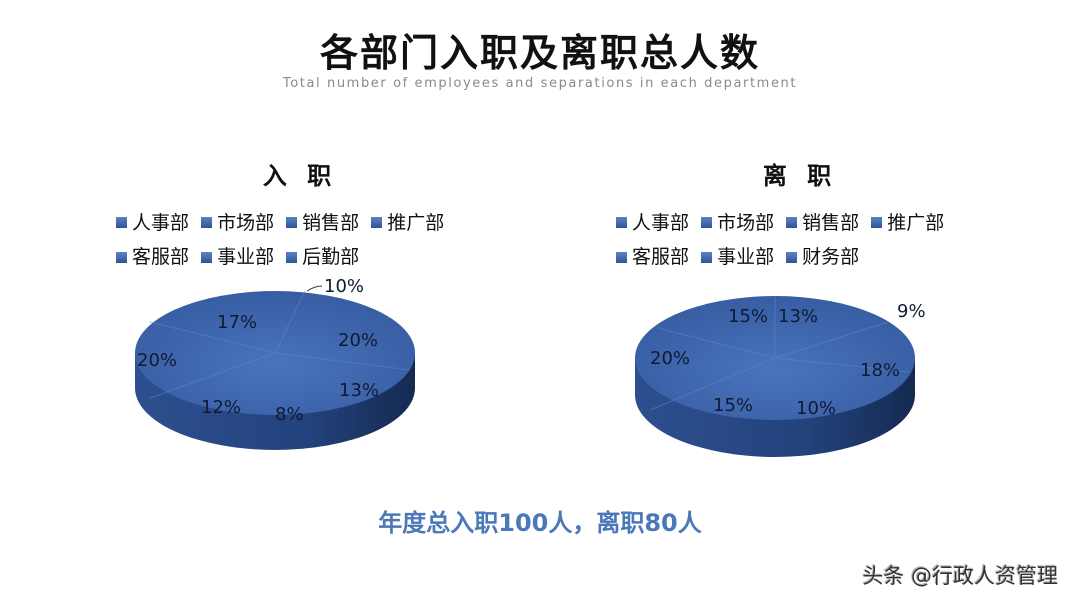 Image resolution: width=1080 pixels, height=608 pixels. What do you see at coordinates (237, 322) in the screenshot?
I see `svg-text: 17%` at bounding box center [237, 322].